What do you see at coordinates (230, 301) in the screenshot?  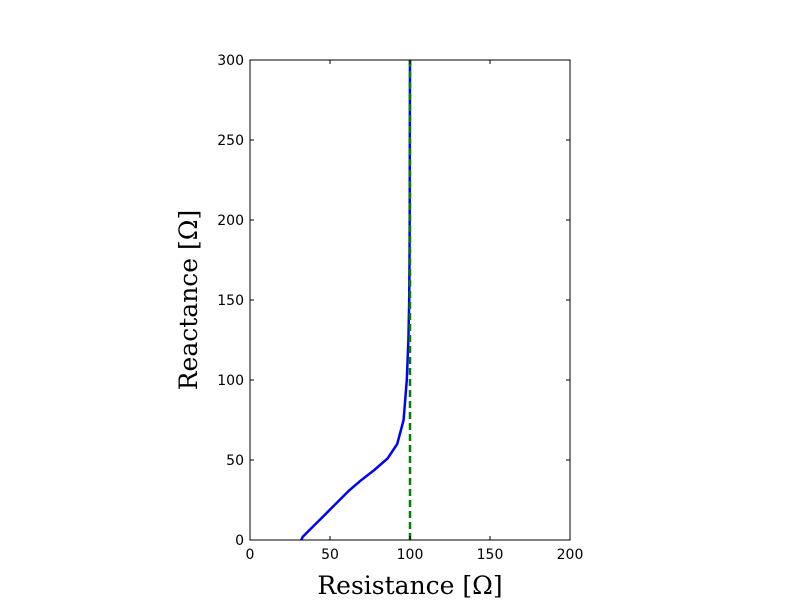 I see `y-tick-label: 150` at bounding box center [230, 301].